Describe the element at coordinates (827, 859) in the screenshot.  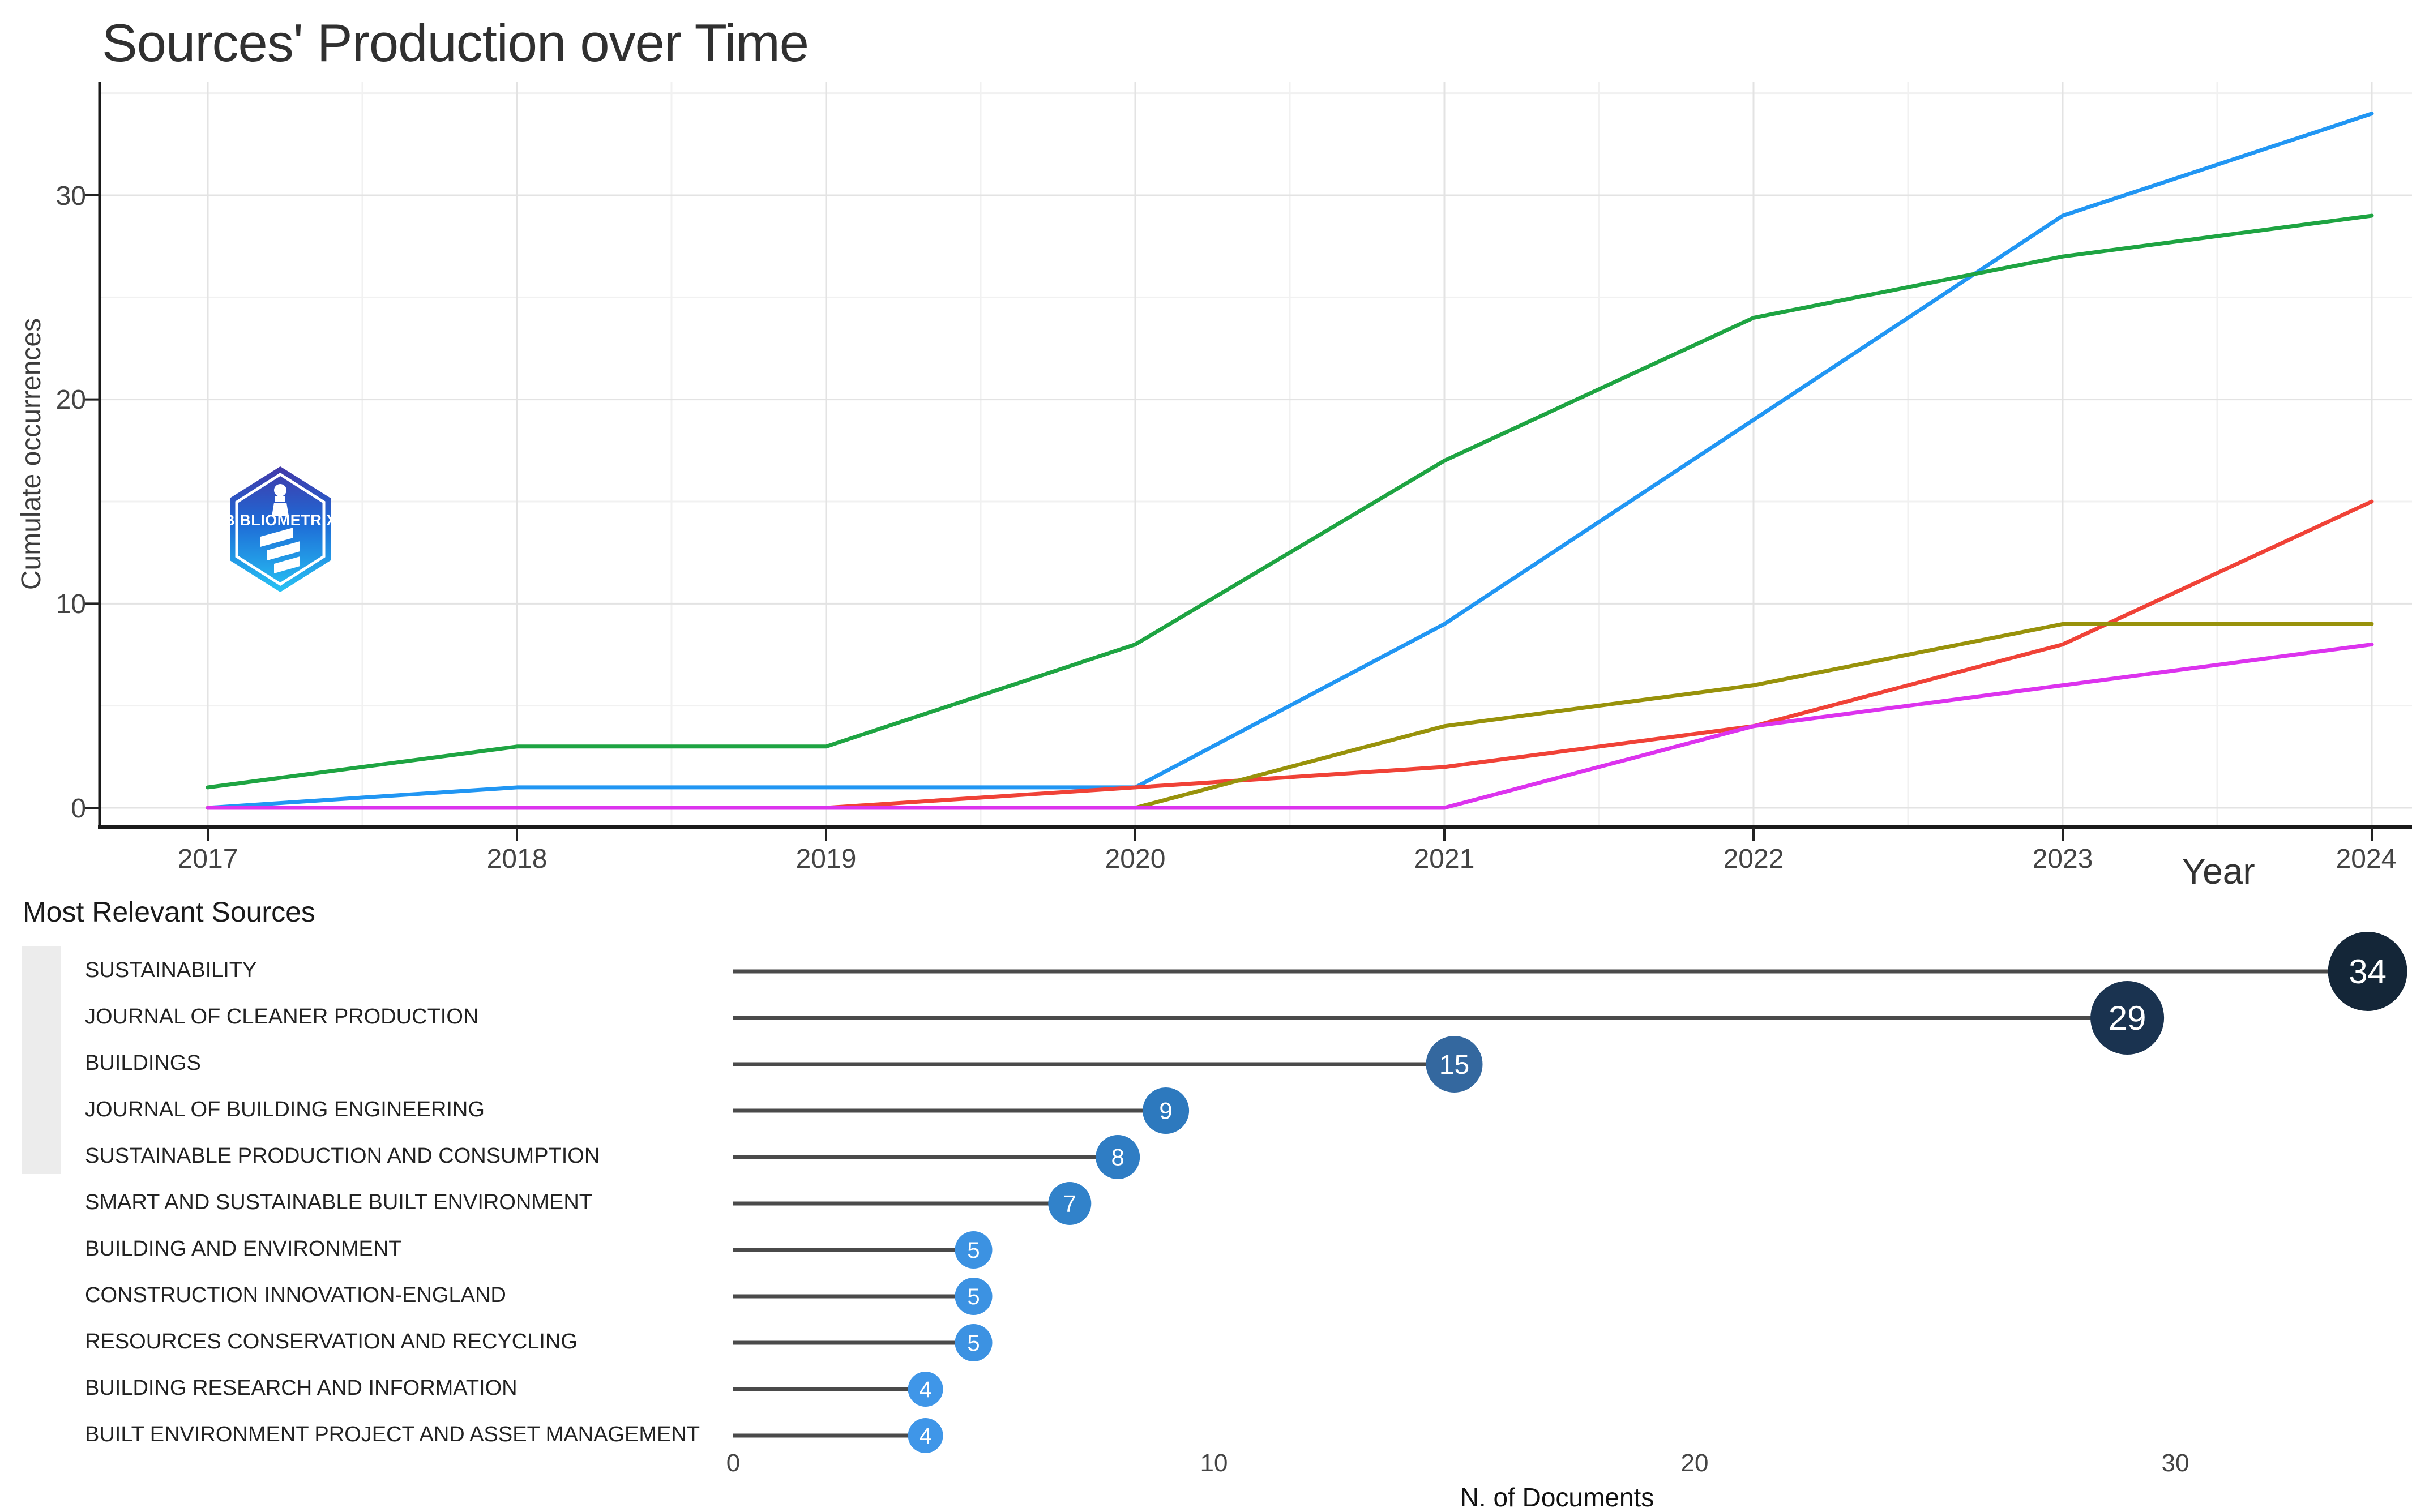
I see `x-tick-2019: 2019` at that location.